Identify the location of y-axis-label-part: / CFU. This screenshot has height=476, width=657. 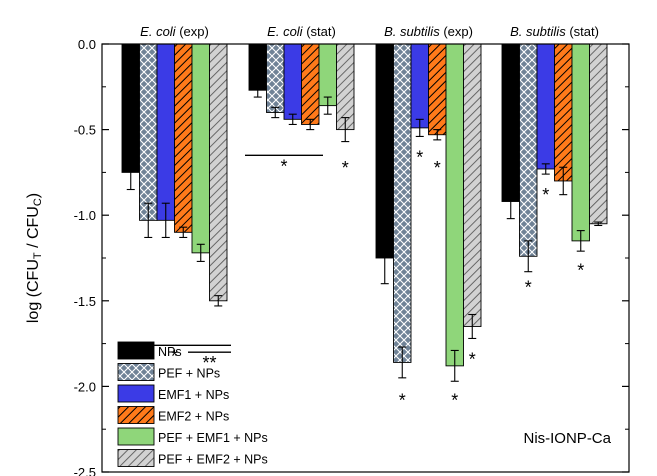
(33, 229).